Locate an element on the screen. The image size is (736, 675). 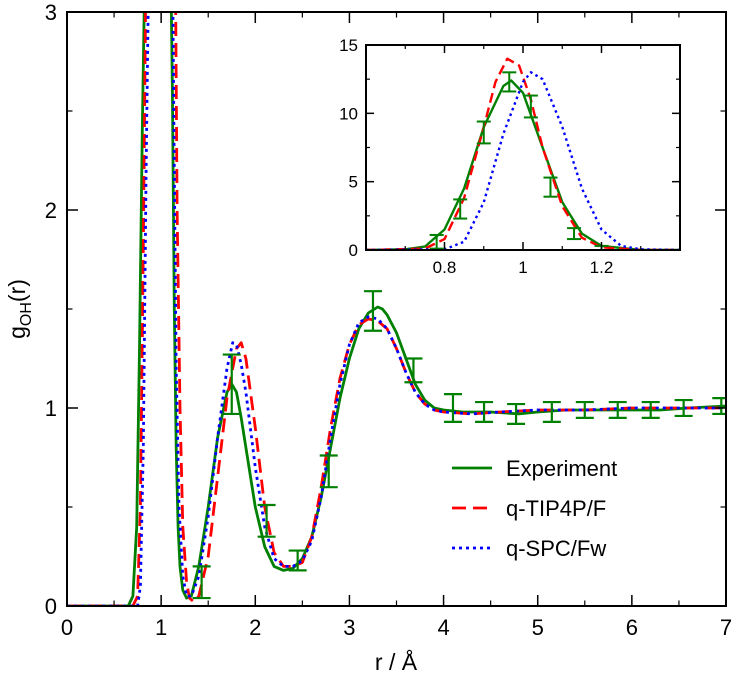
inset-x-tick-label: 0.8 is located at coordinates (445, 267).